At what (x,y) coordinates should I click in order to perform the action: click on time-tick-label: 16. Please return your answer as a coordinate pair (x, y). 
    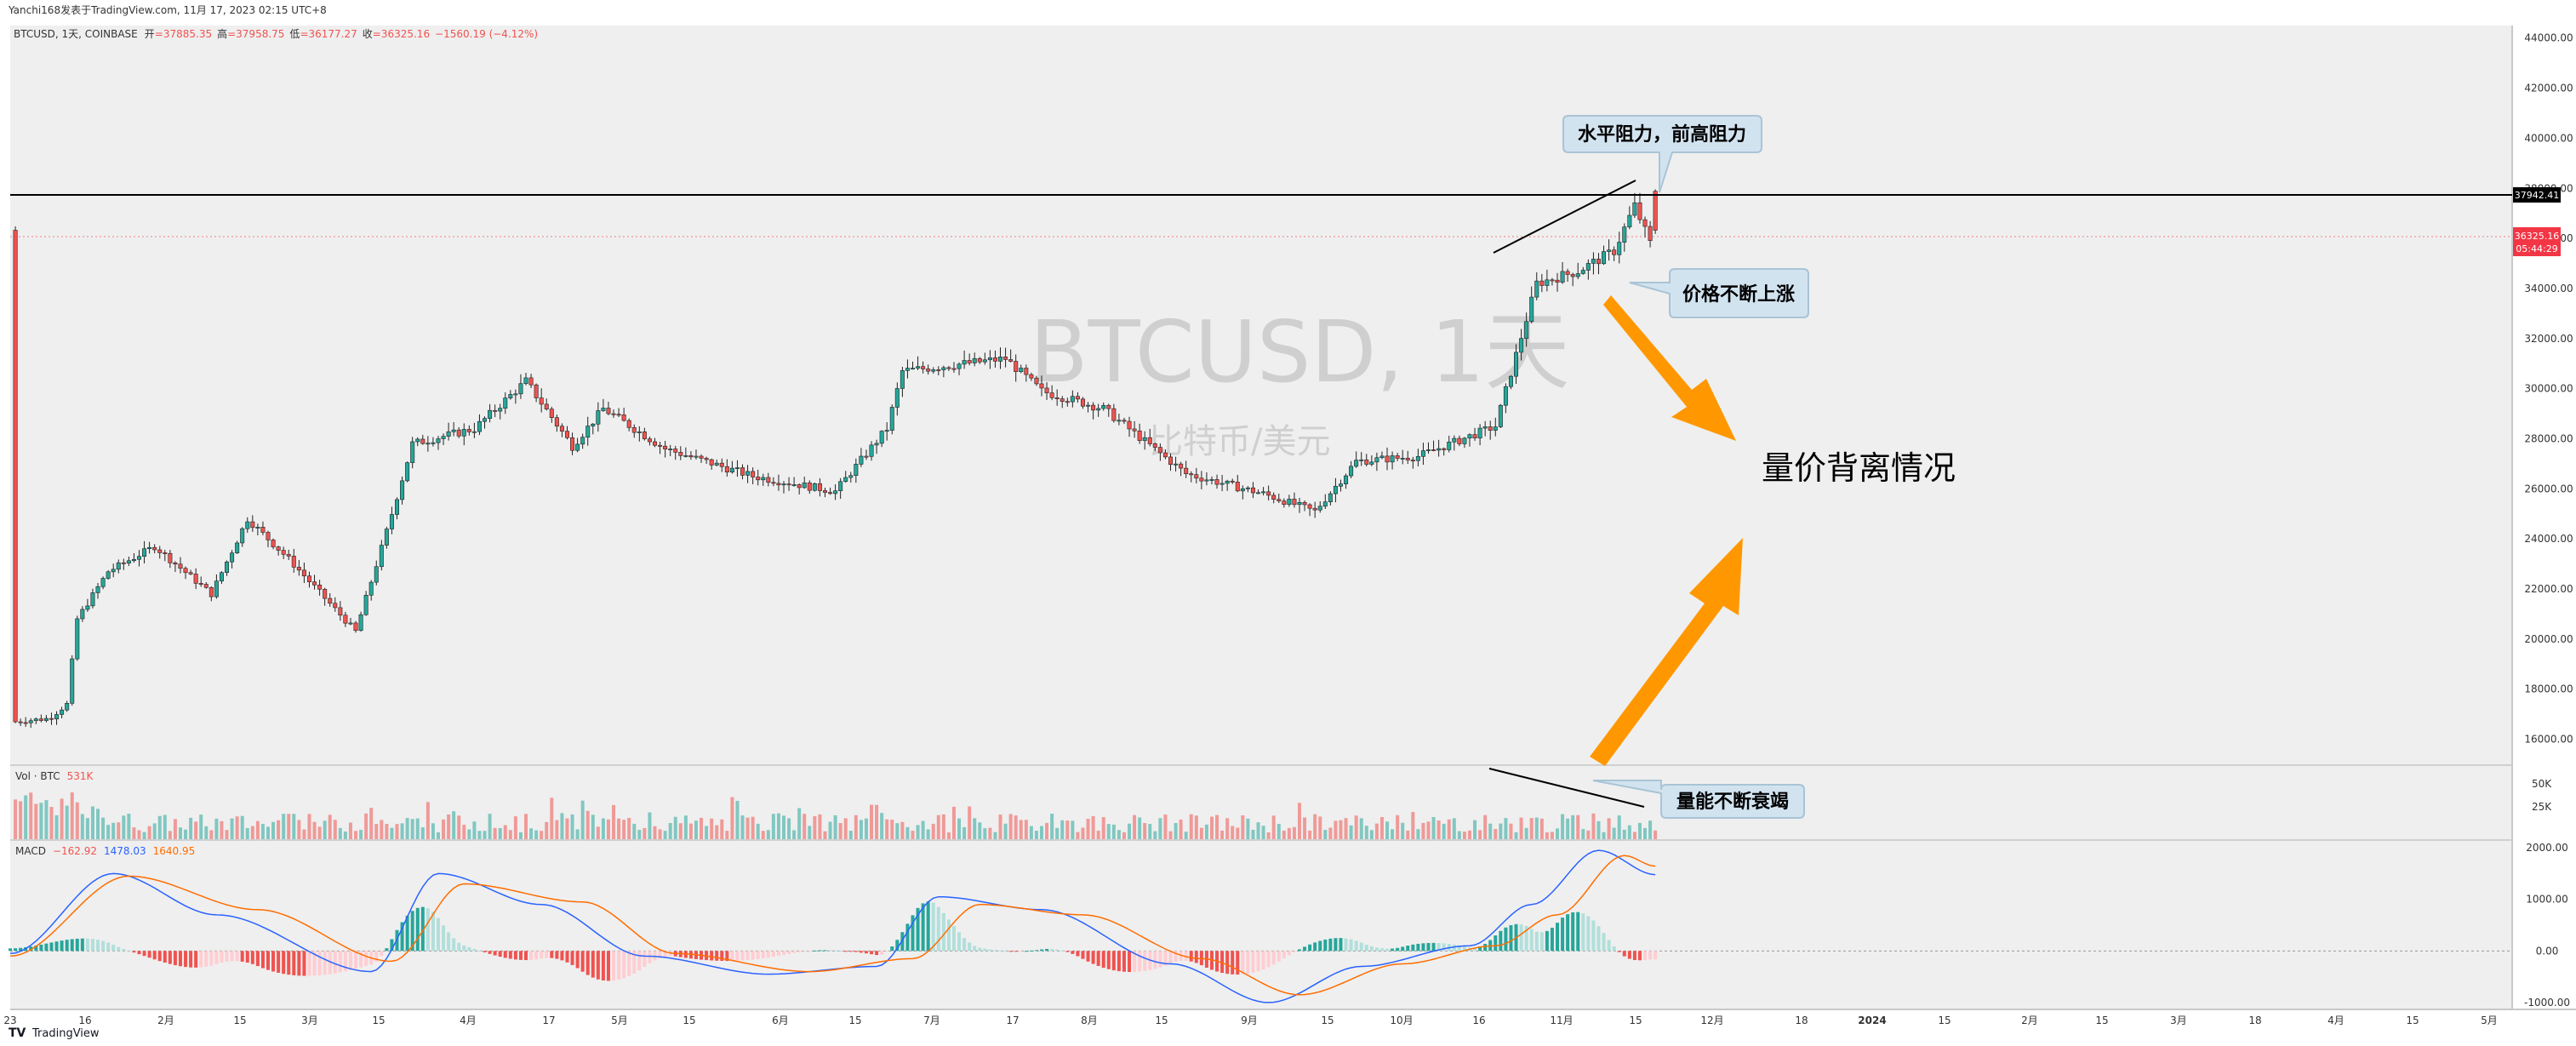
    Looking at the image, I should click on (1478, 1021).